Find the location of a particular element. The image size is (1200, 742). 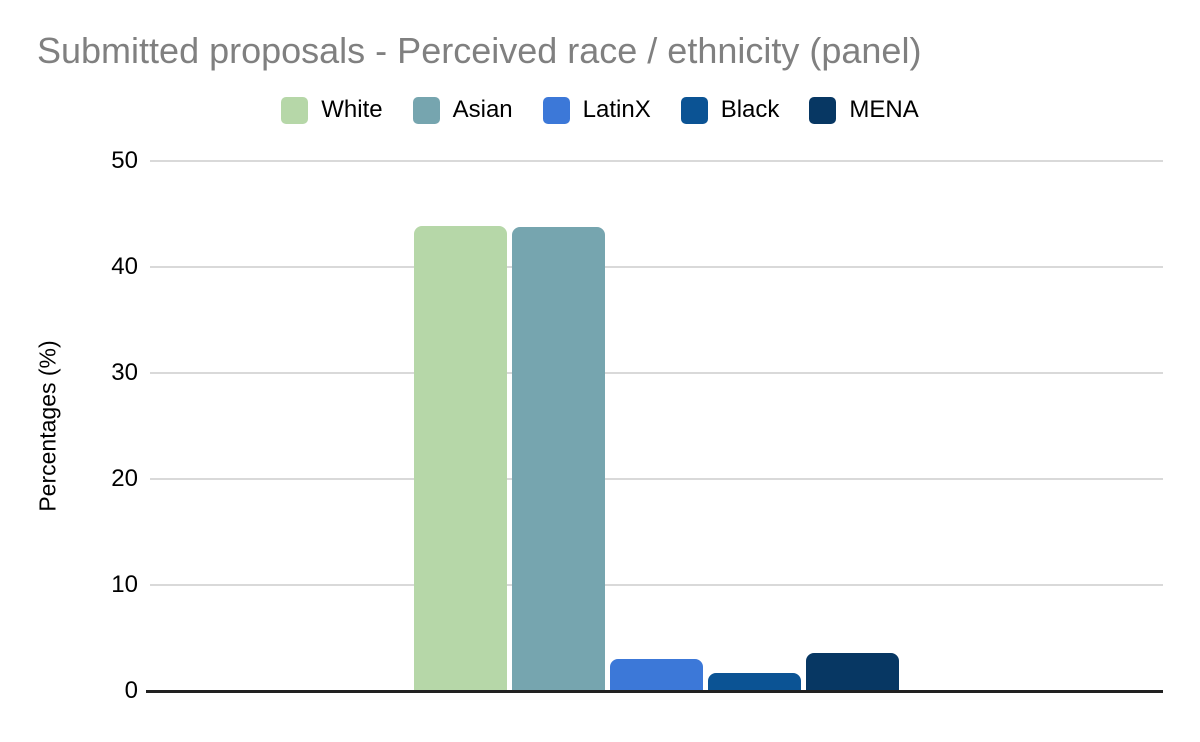

legend-item-mena: MENA is located at coordinates (864, 110).